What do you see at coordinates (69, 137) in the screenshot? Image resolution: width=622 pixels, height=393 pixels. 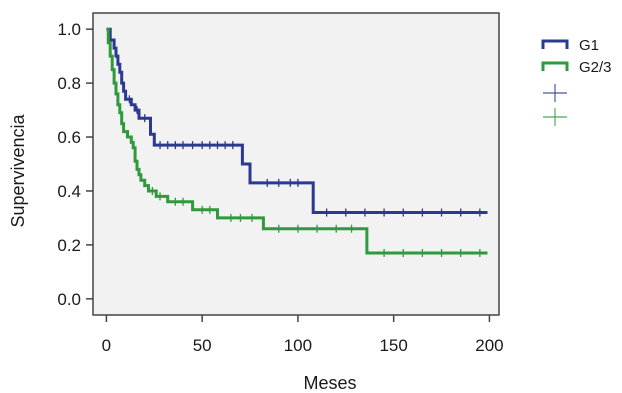 I see `y-tick-label: 0.6` at bounding box center [69, 137].